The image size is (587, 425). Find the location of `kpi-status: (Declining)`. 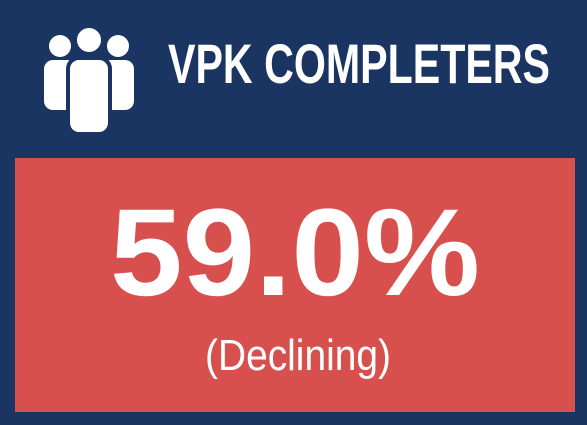

kpi-status: (Declining) is located at coordinates (298, 355).